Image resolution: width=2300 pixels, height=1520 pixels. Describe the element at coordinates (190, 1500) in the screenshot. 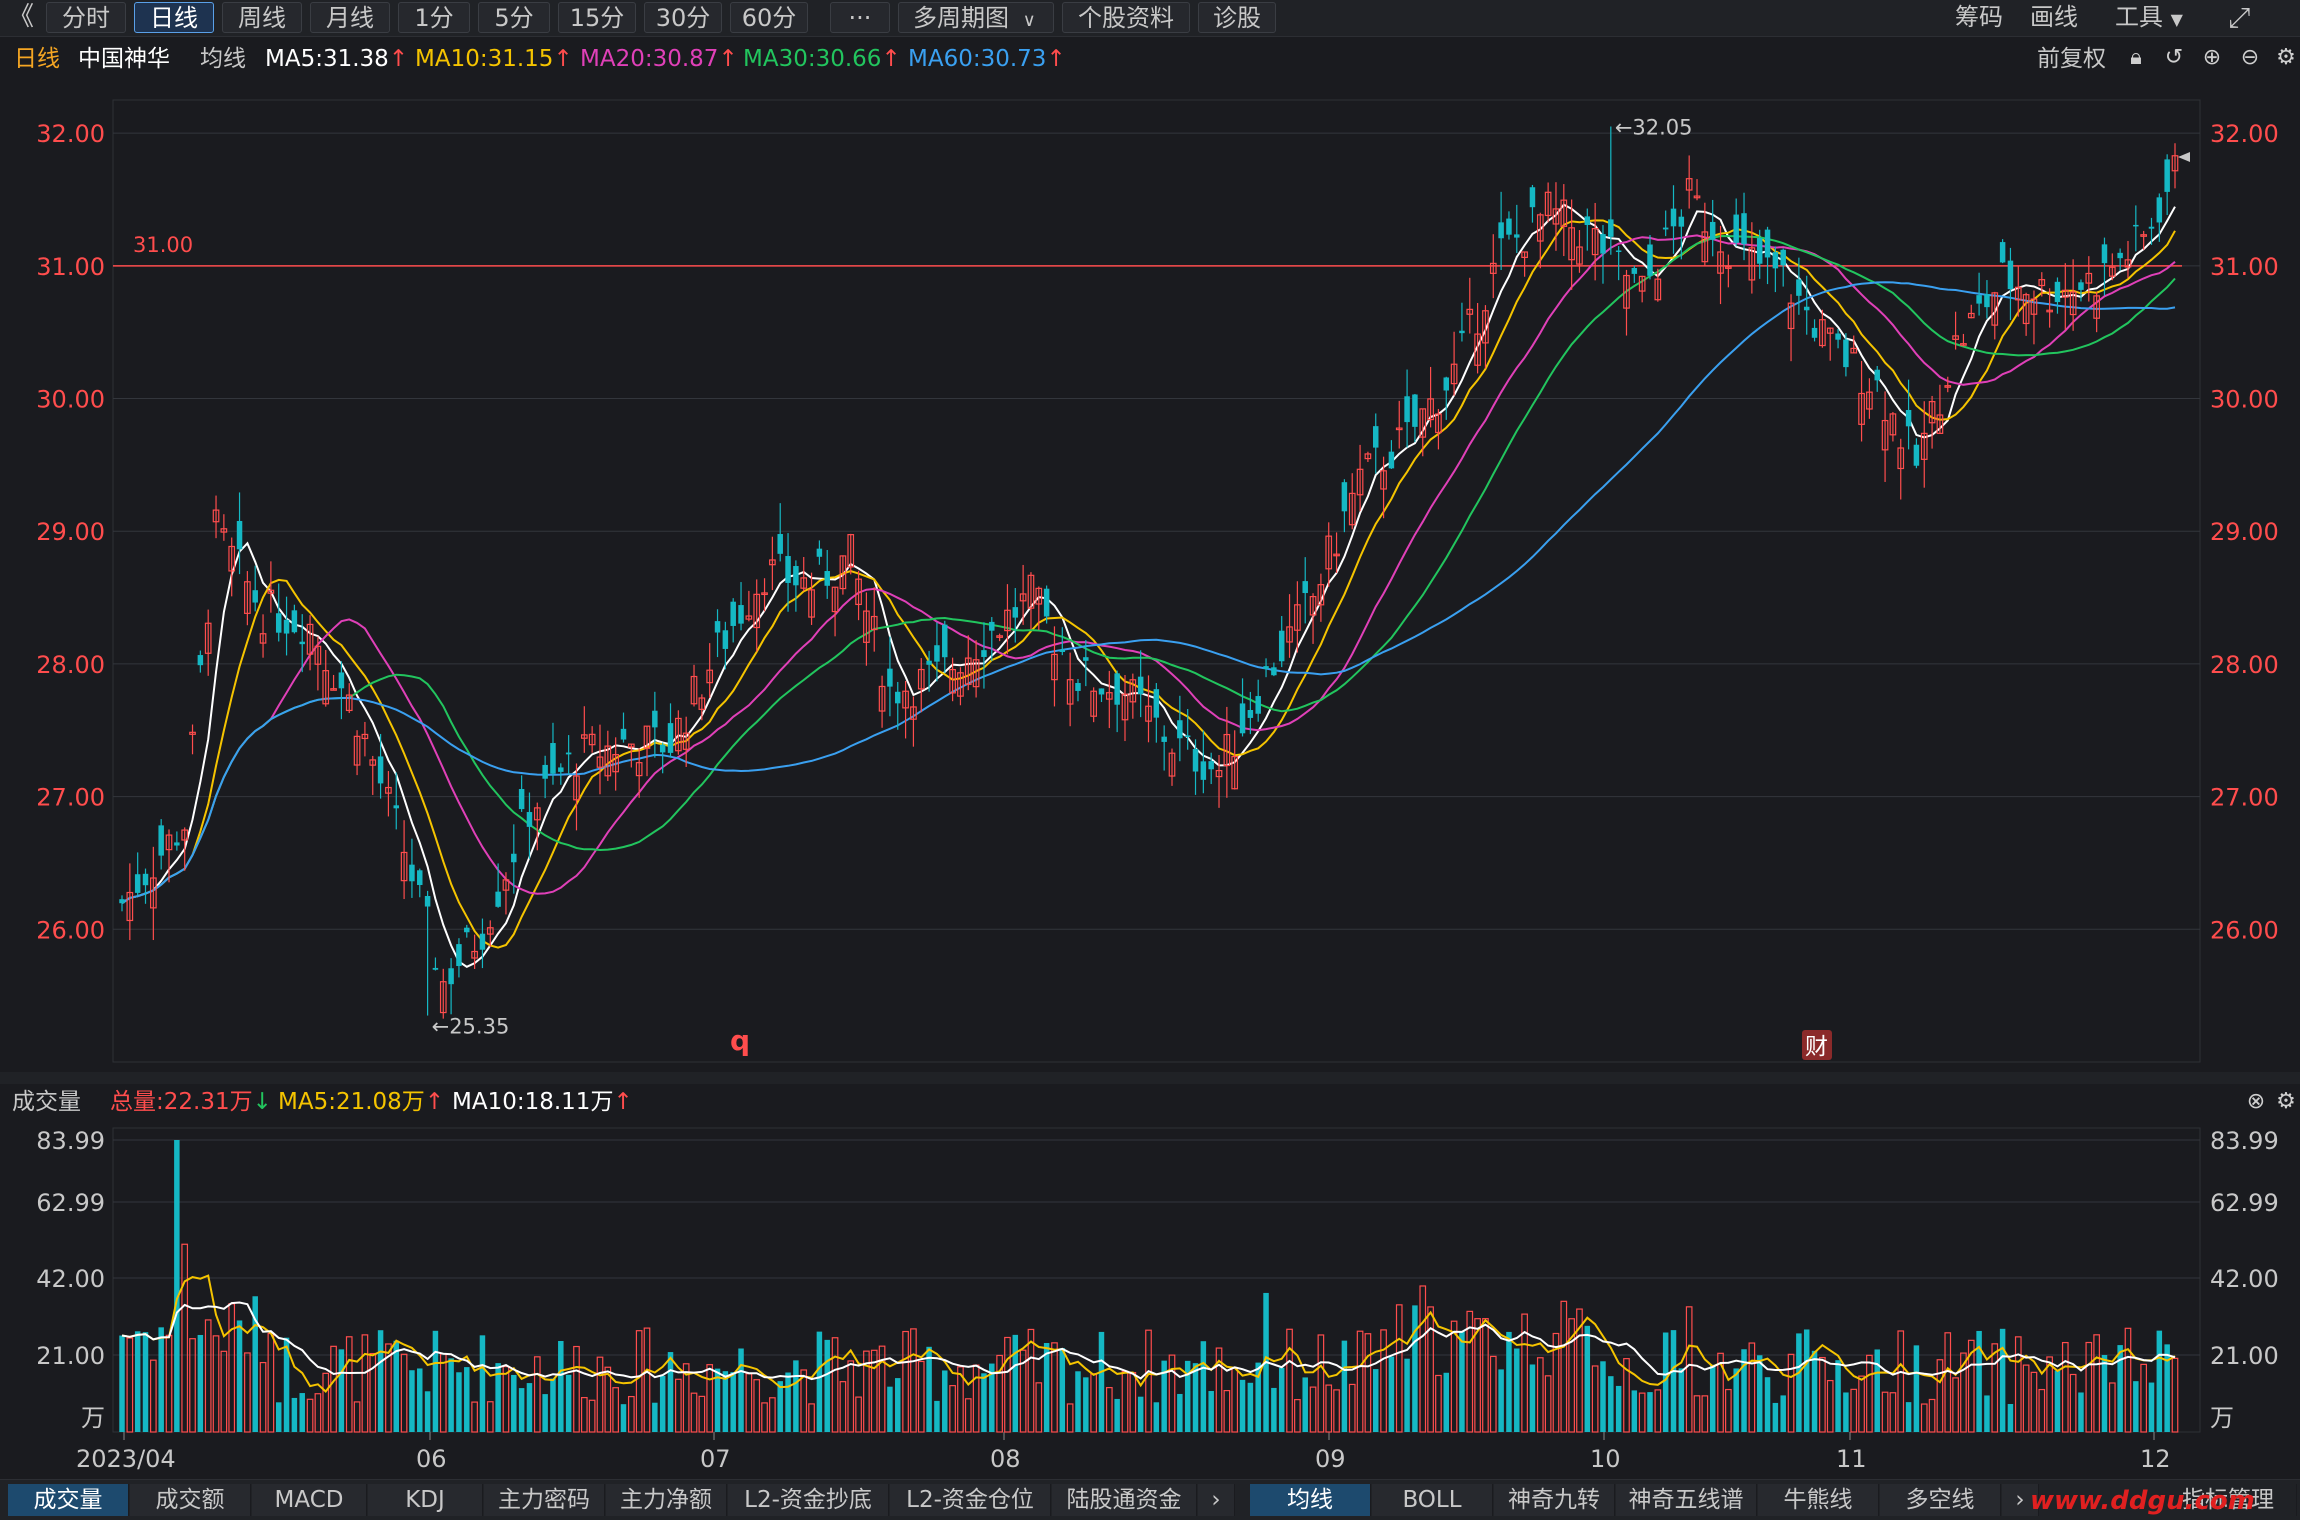

I see `tab-amount: 成交额` at that location.